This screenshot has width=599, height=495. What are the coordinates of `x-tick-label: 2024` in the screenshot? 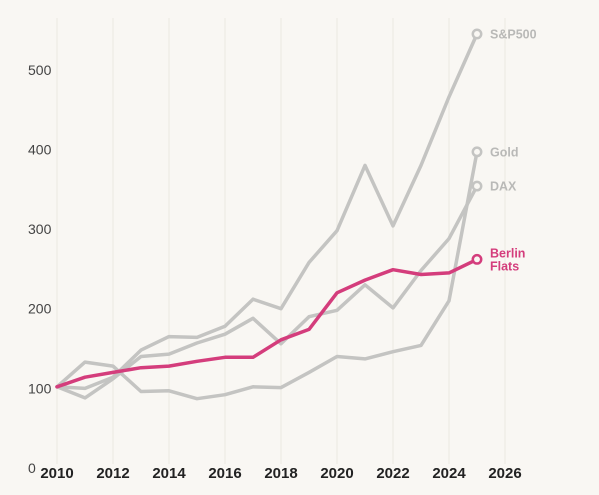 It's located at (449, 473).